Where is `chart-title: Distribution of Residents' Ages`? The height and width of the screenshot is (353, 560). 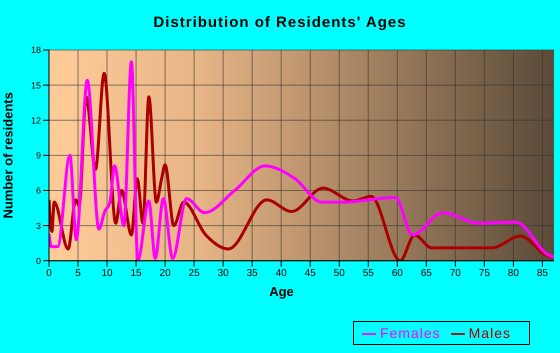 chart-title: Distribution of Residents' Ages is located at coordinates (280, 22).